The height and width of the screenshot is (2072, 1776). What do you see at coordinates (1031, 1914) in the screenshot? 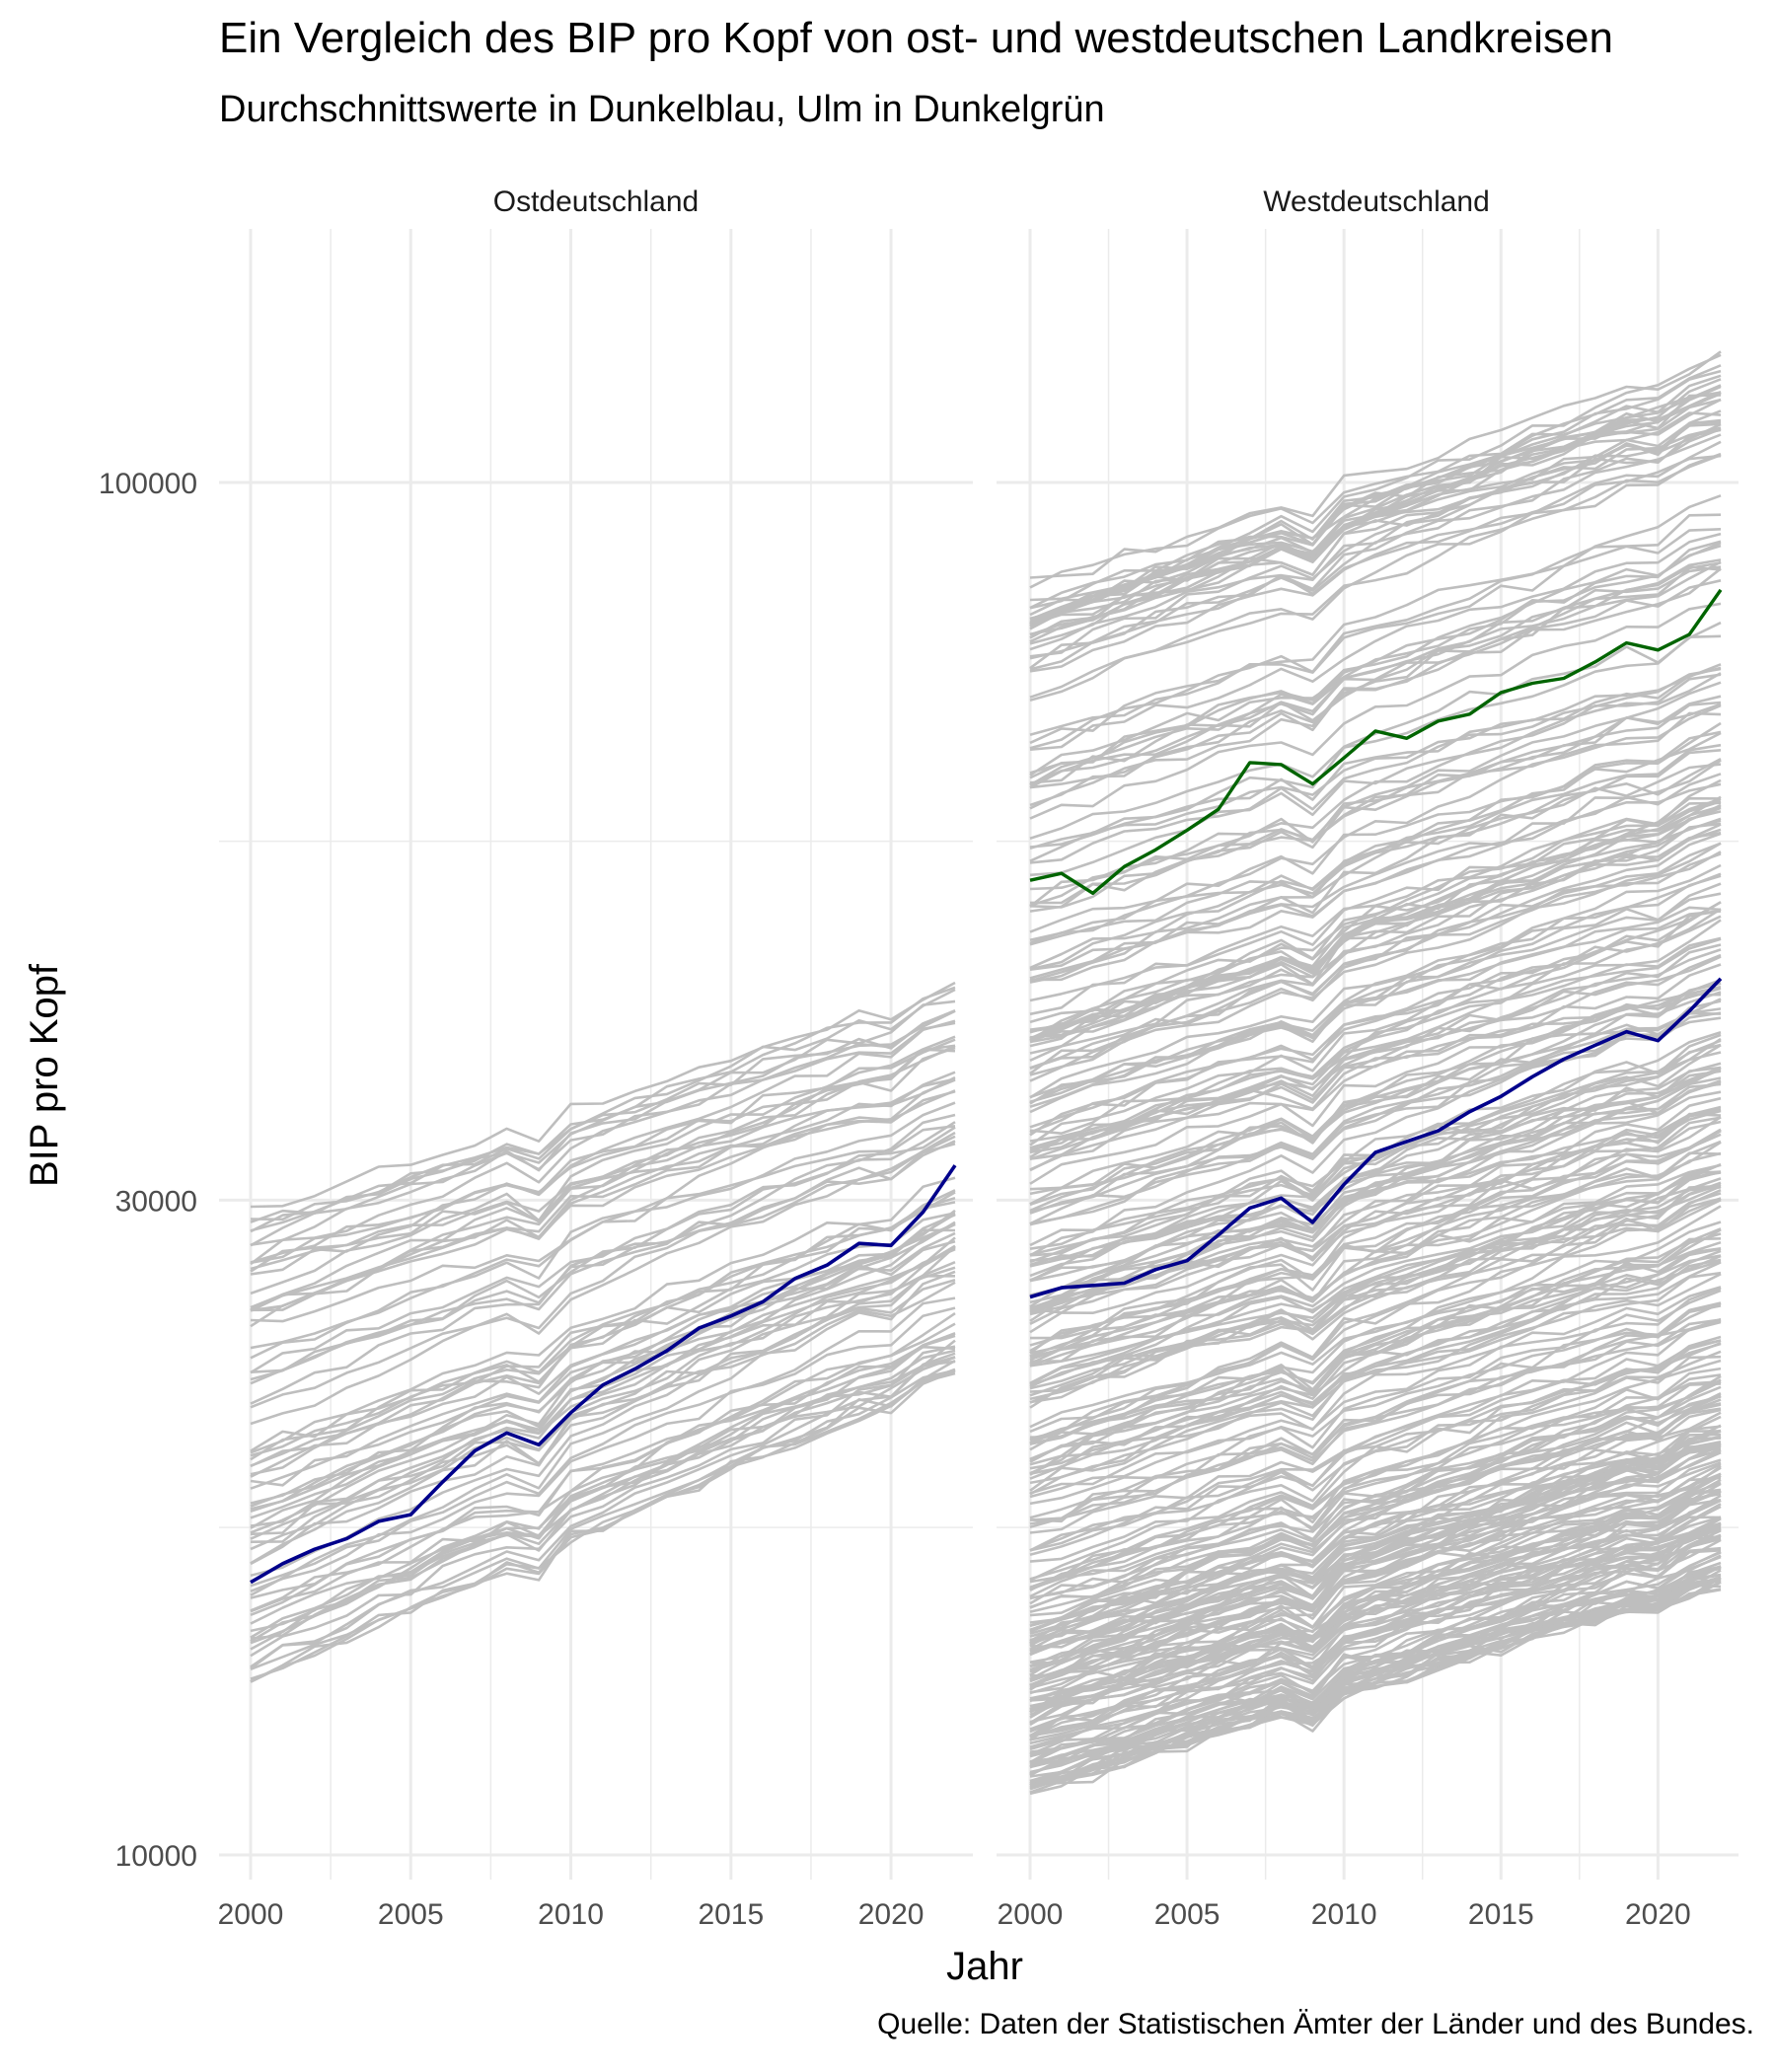
I see `x-tick-label: 2000` at bounding box center [1031, 1914].